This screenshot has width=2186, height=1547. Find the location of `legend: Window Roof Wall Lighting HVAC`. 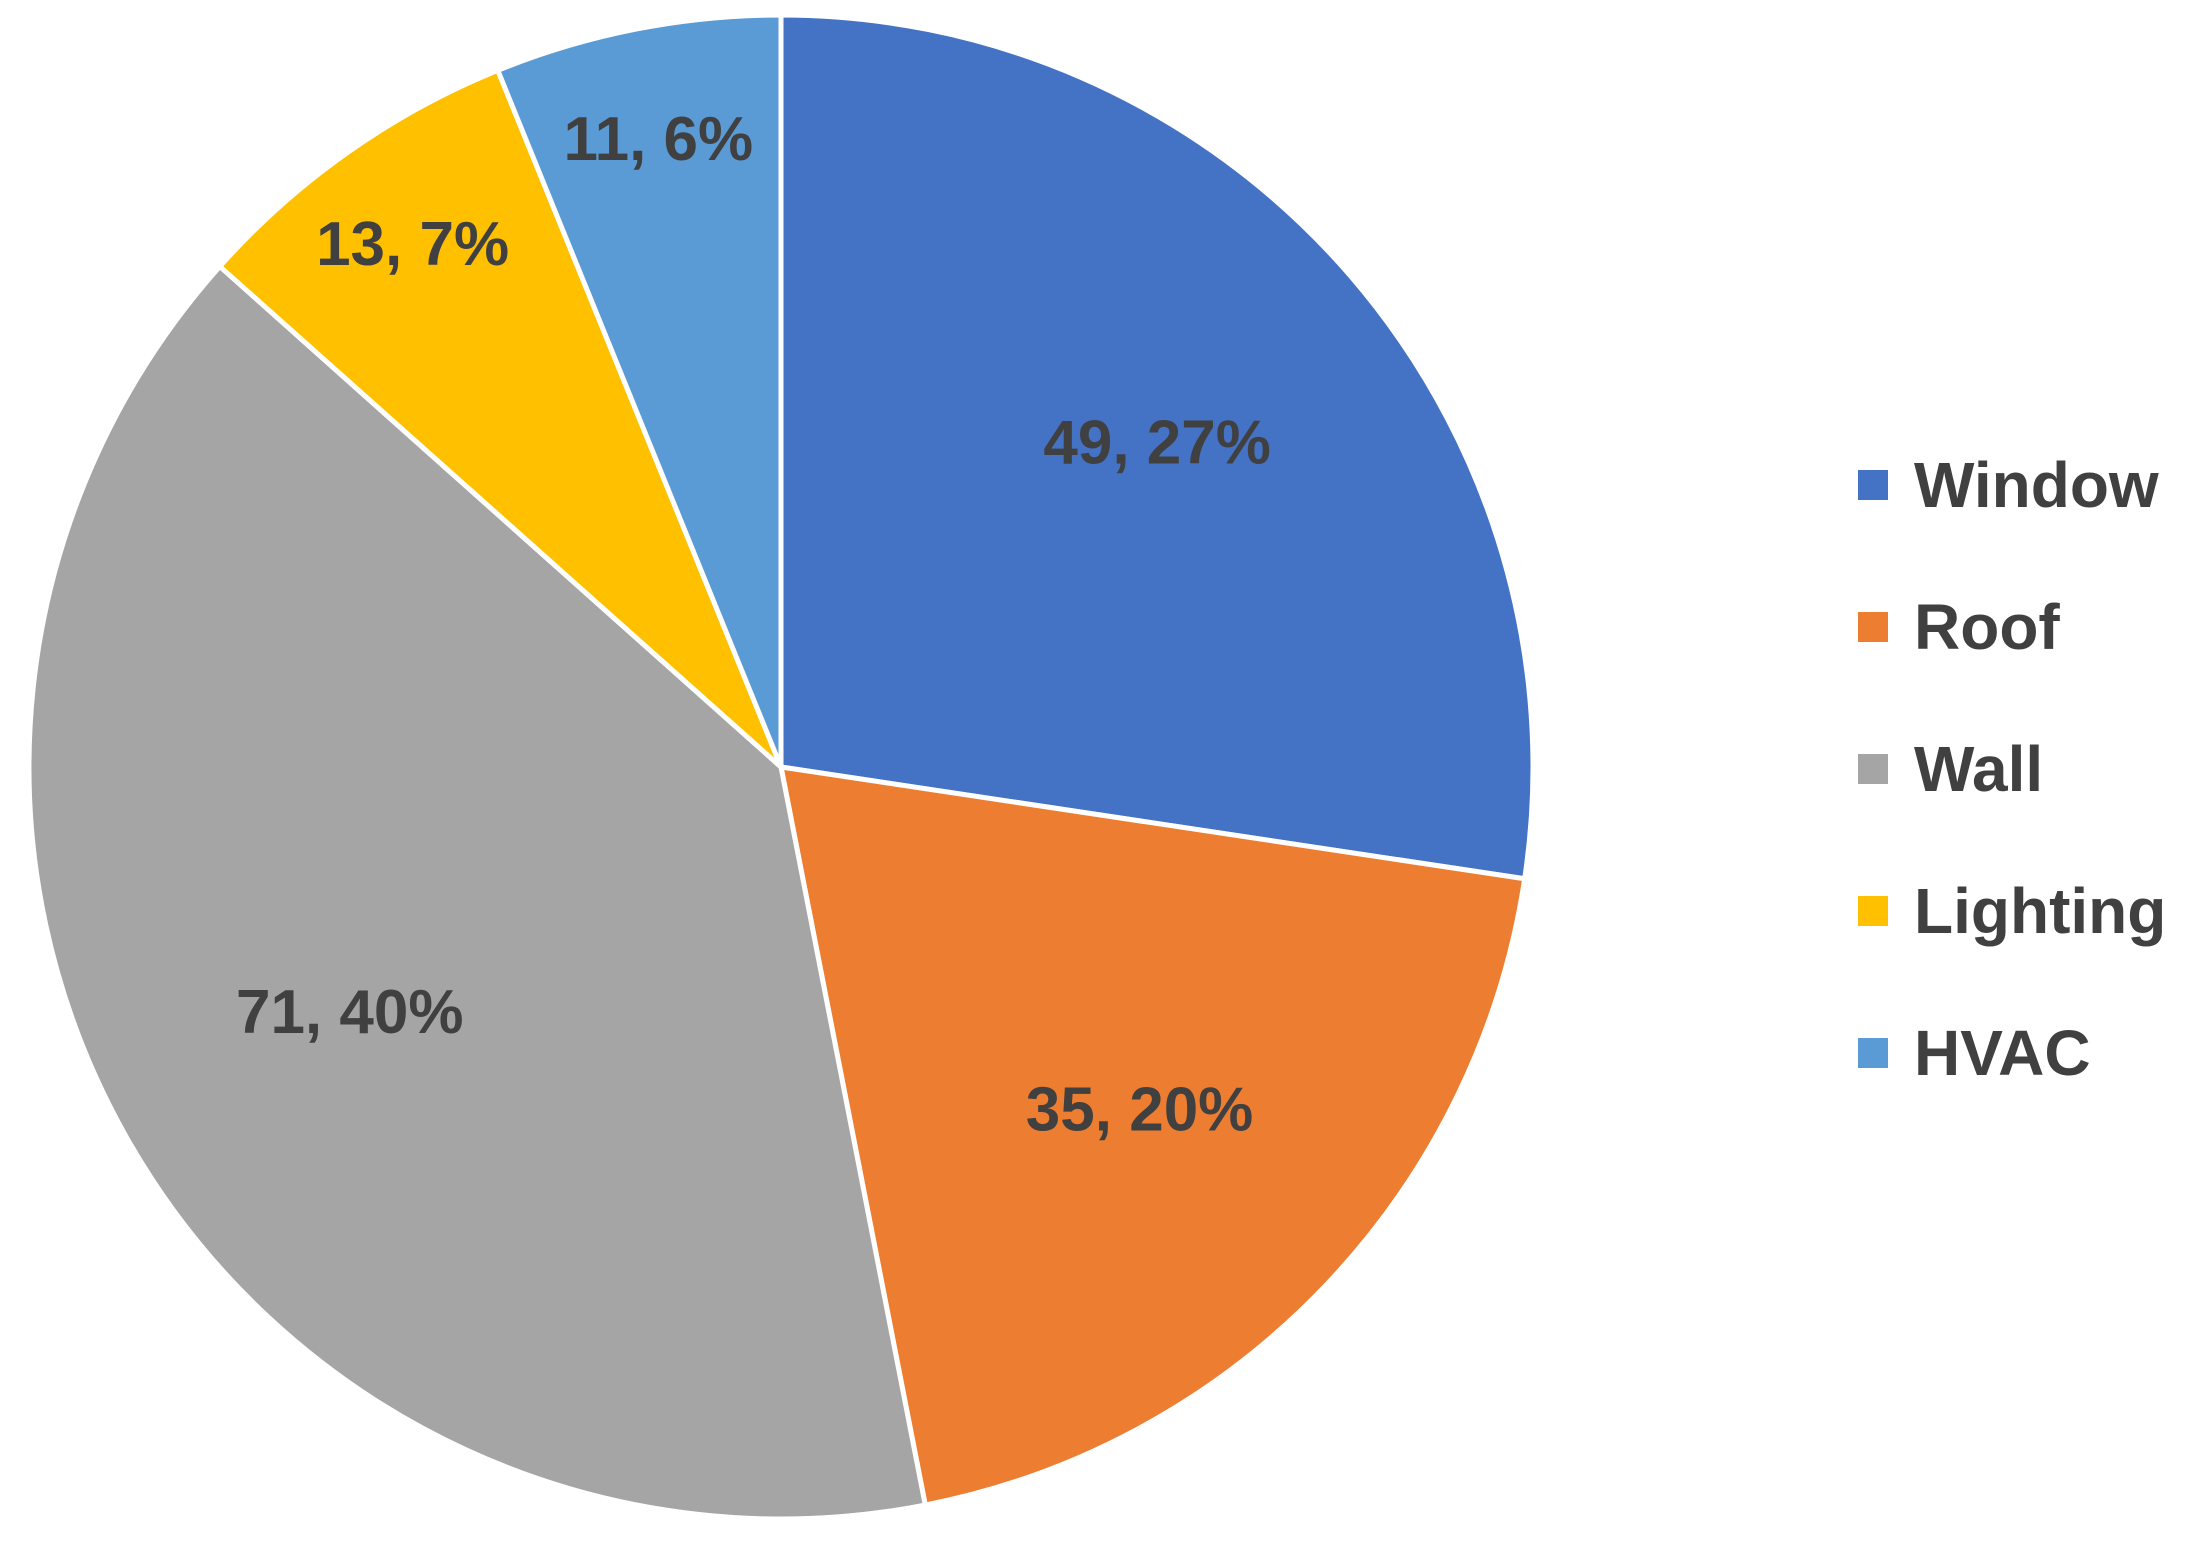

legend: Window Roof Wall Lighting HVAC is located at coordinates (2012, 769).